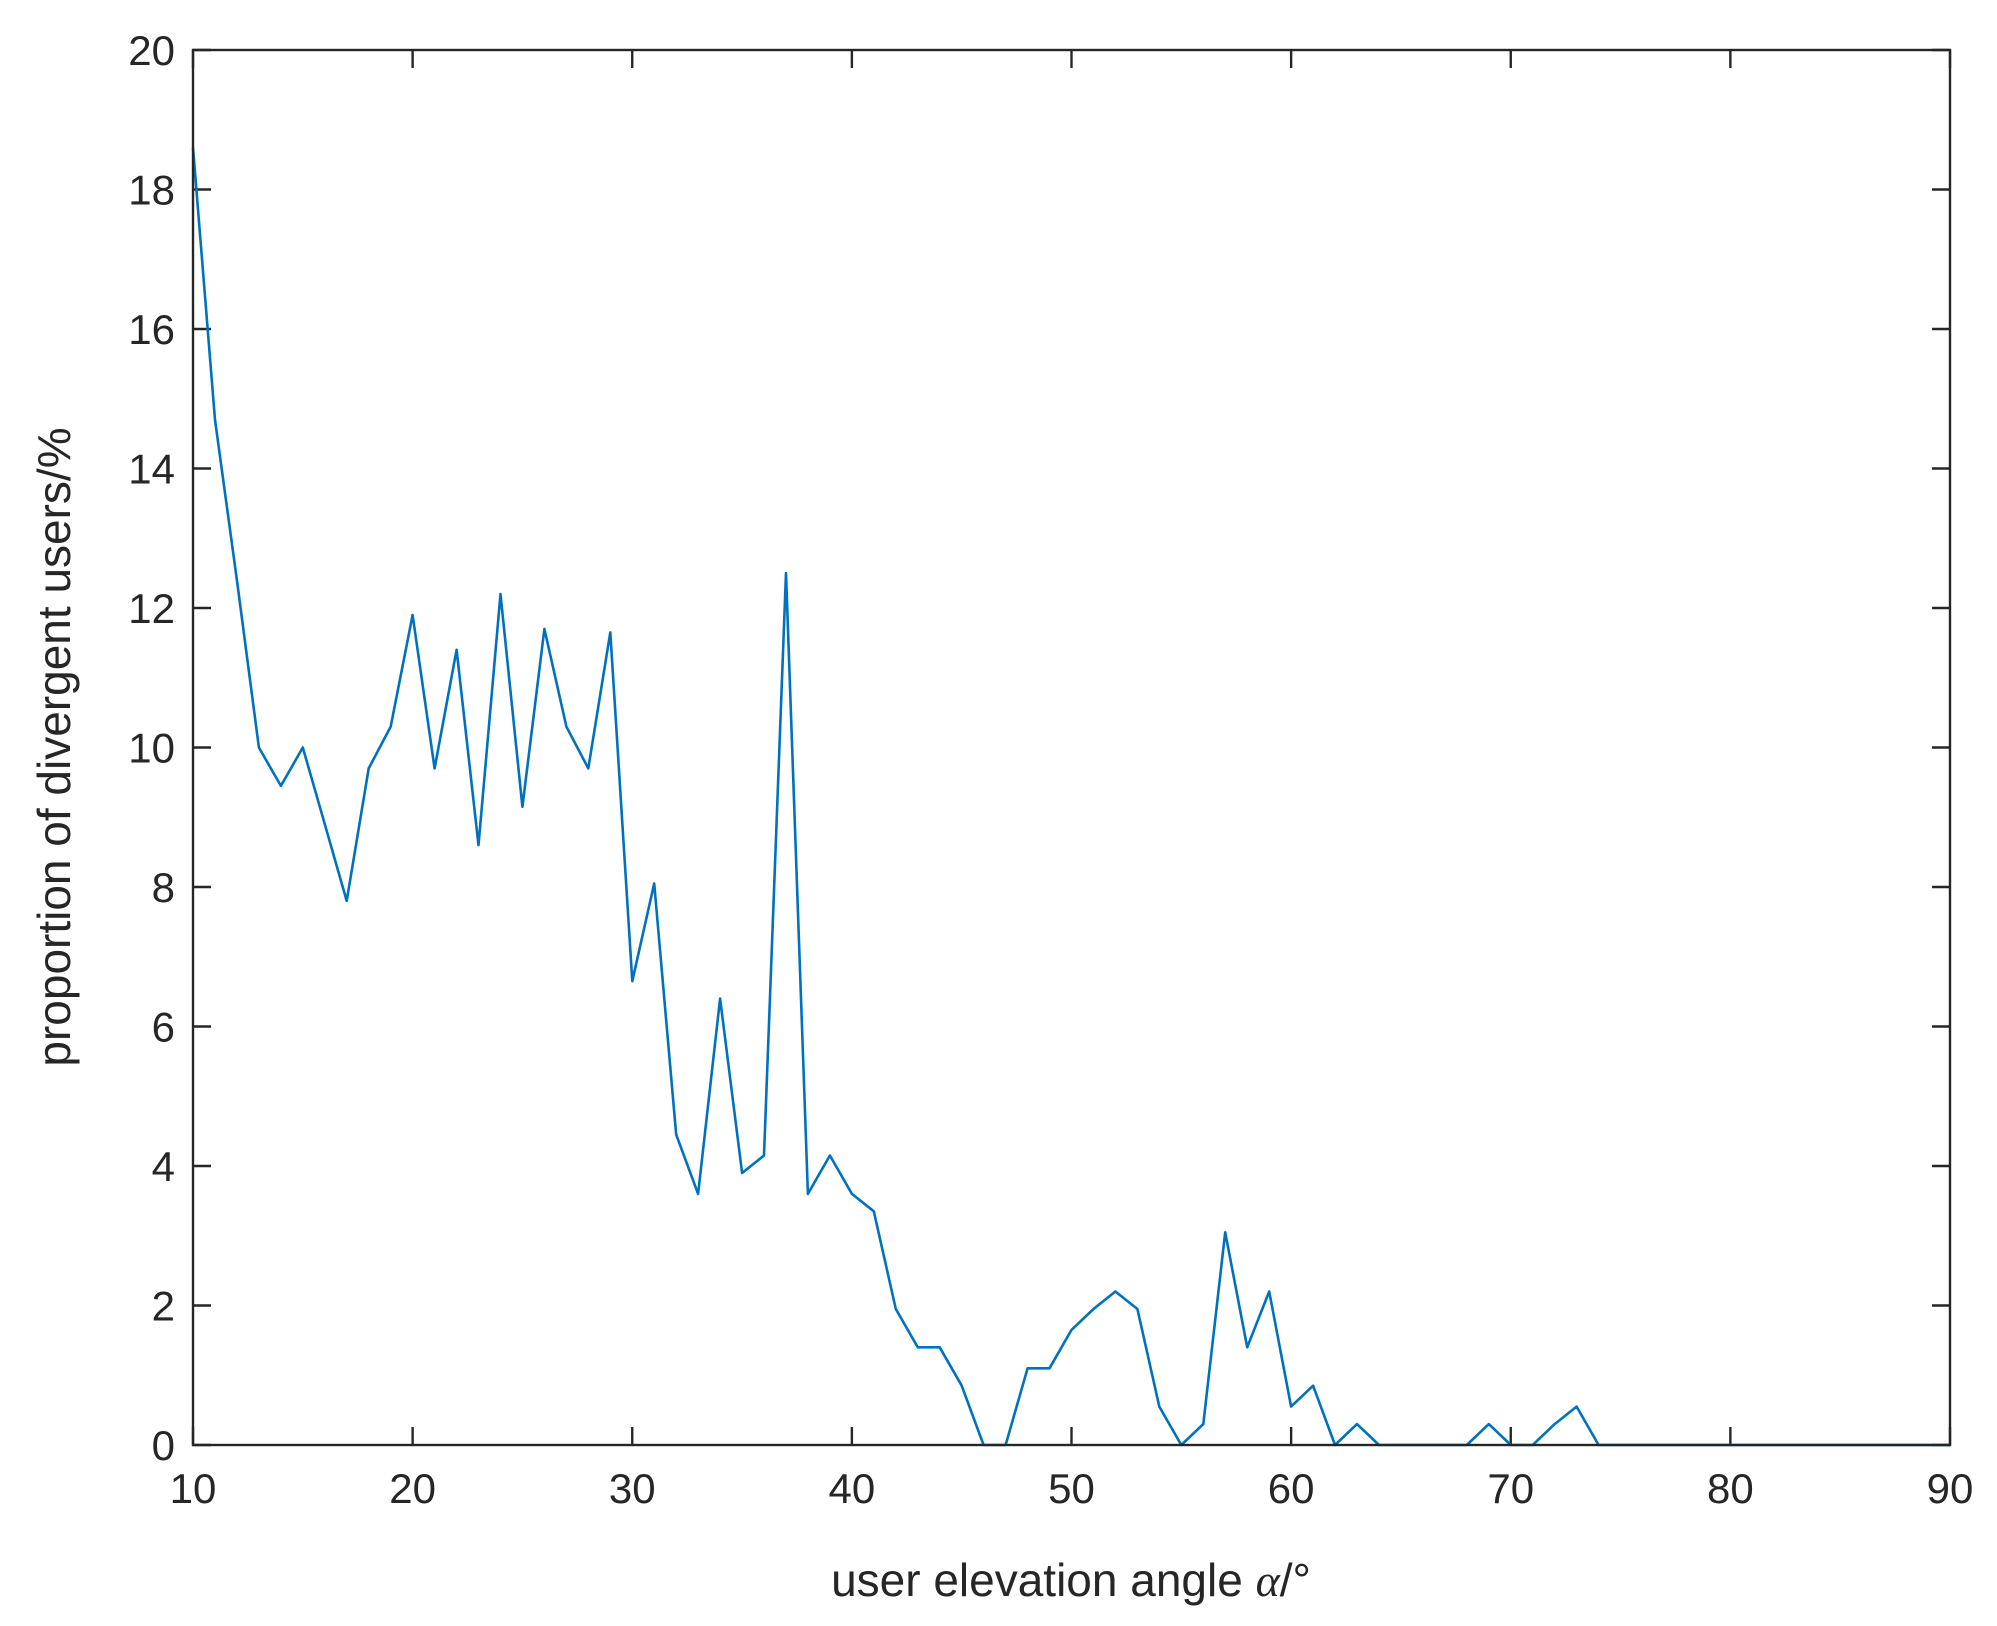 The width and height of the screenshot is (1997, 1626). What do you see at coordinates (163, 887) in the screenshot?
I see `y-tick-label: 8` at bounding box center [163, 887].